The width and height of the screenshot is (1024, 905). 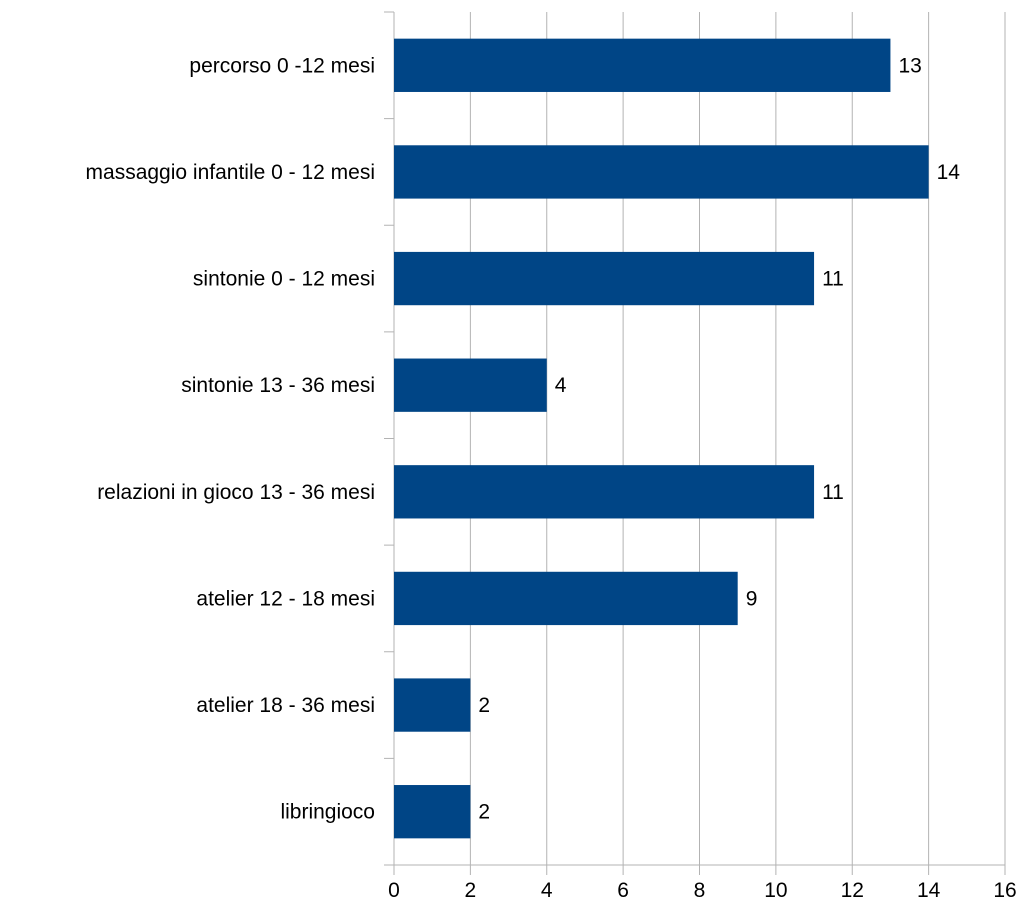 I want to click on x-tick-label: 12, so click(x=852, y=889).